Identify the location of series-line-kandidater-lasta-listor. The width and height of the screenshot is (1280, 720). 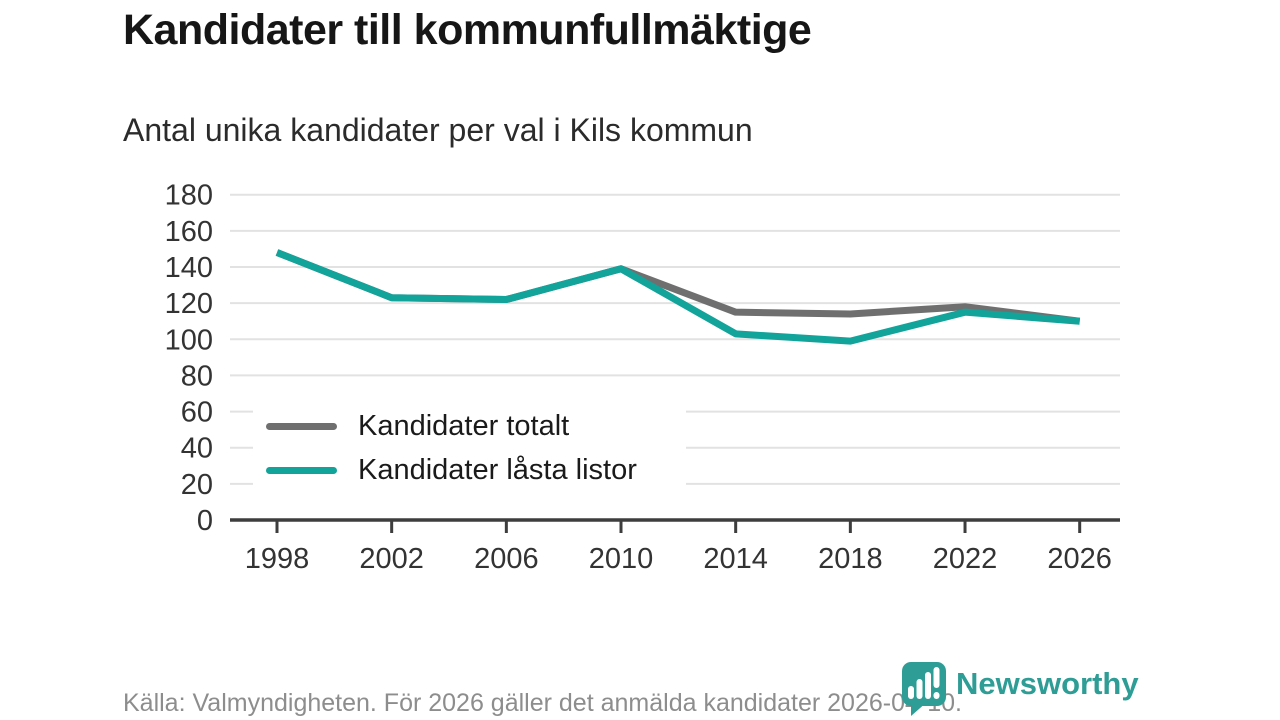
(677, 297).